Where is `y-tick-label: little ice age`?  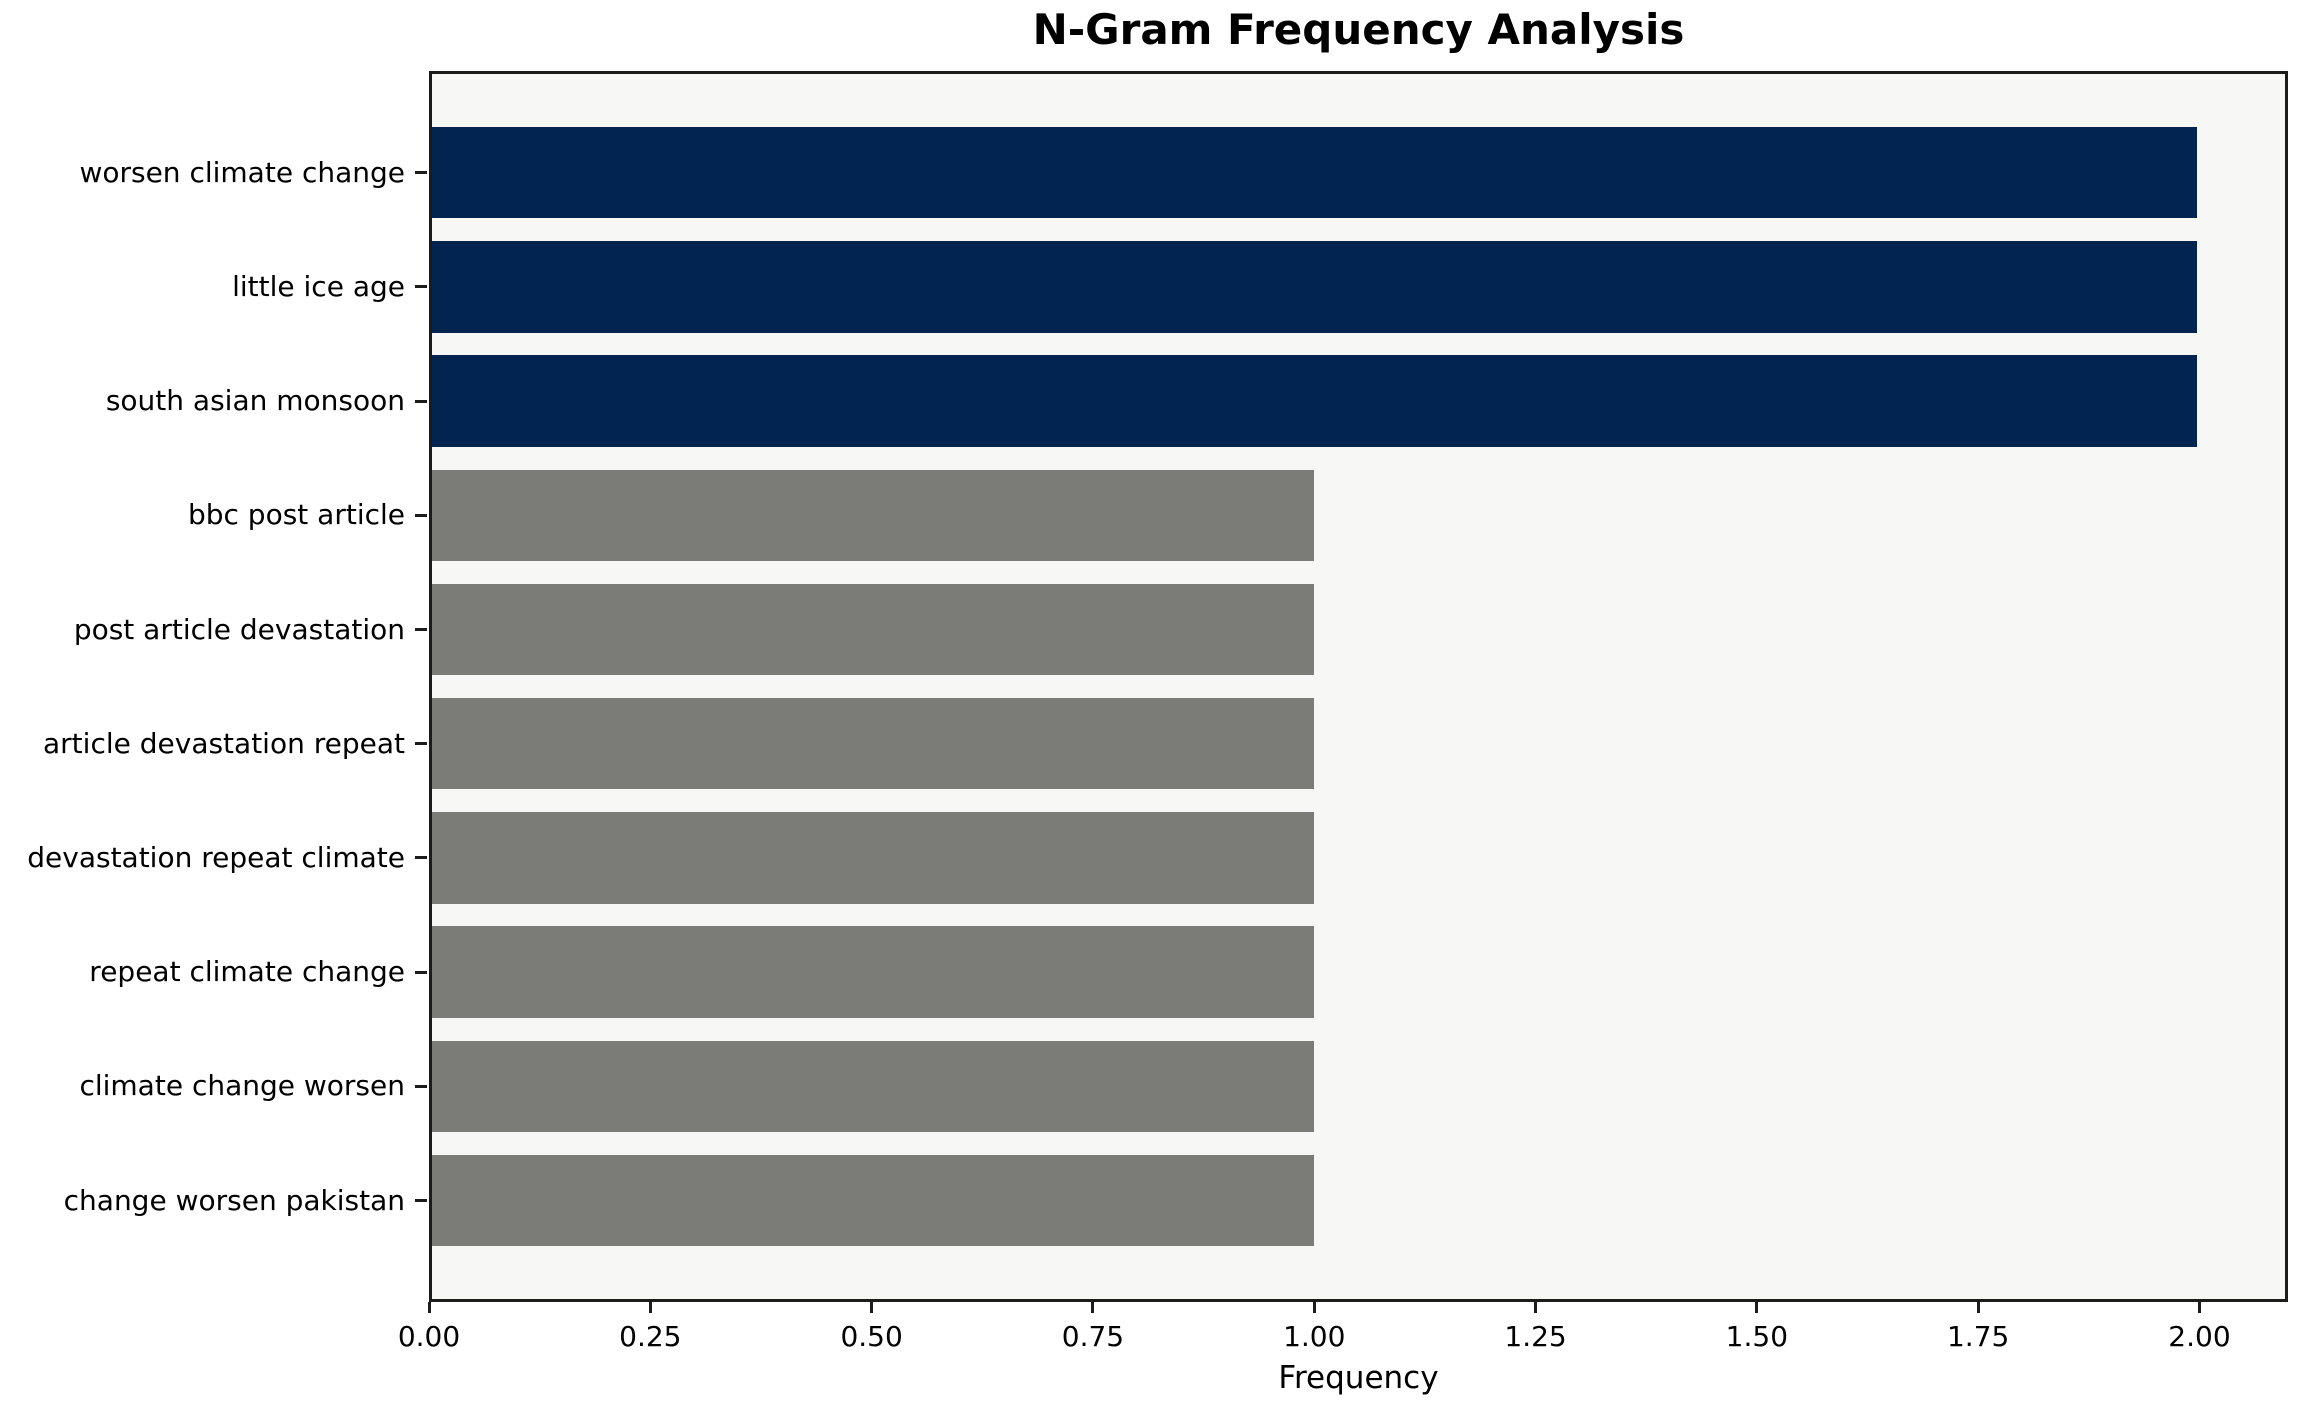
y-tick-label: little ice age is located at coordinates (318, 286).